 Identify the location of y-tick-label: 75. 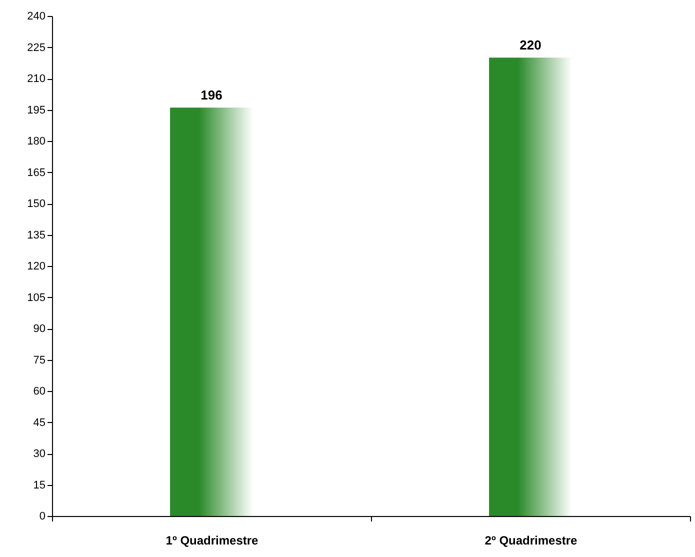
(39, 360).